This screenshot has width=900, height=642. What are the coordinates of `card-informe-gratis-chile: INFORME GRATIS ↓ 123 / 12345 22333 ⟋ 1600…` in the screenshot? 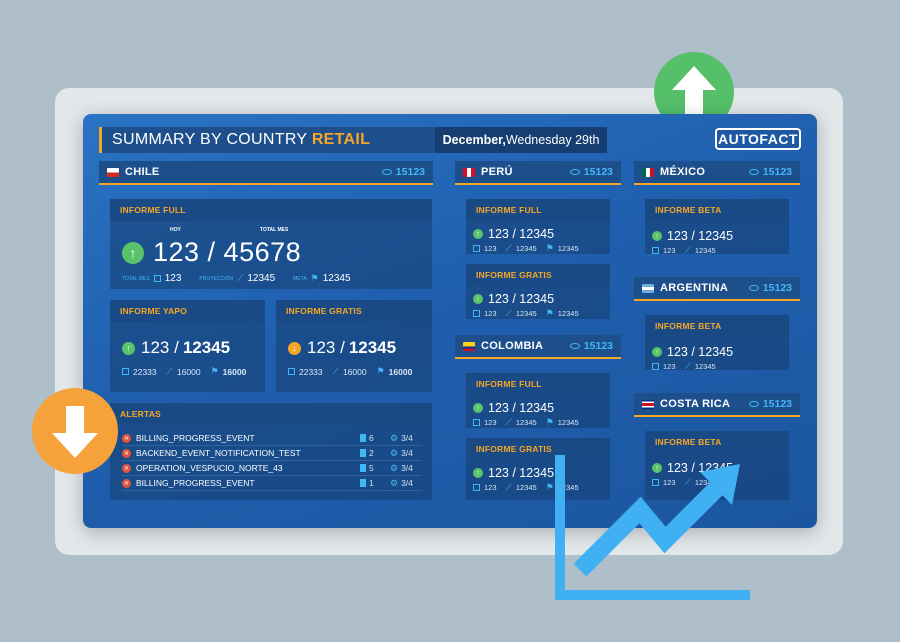 It's located at (354, 346).